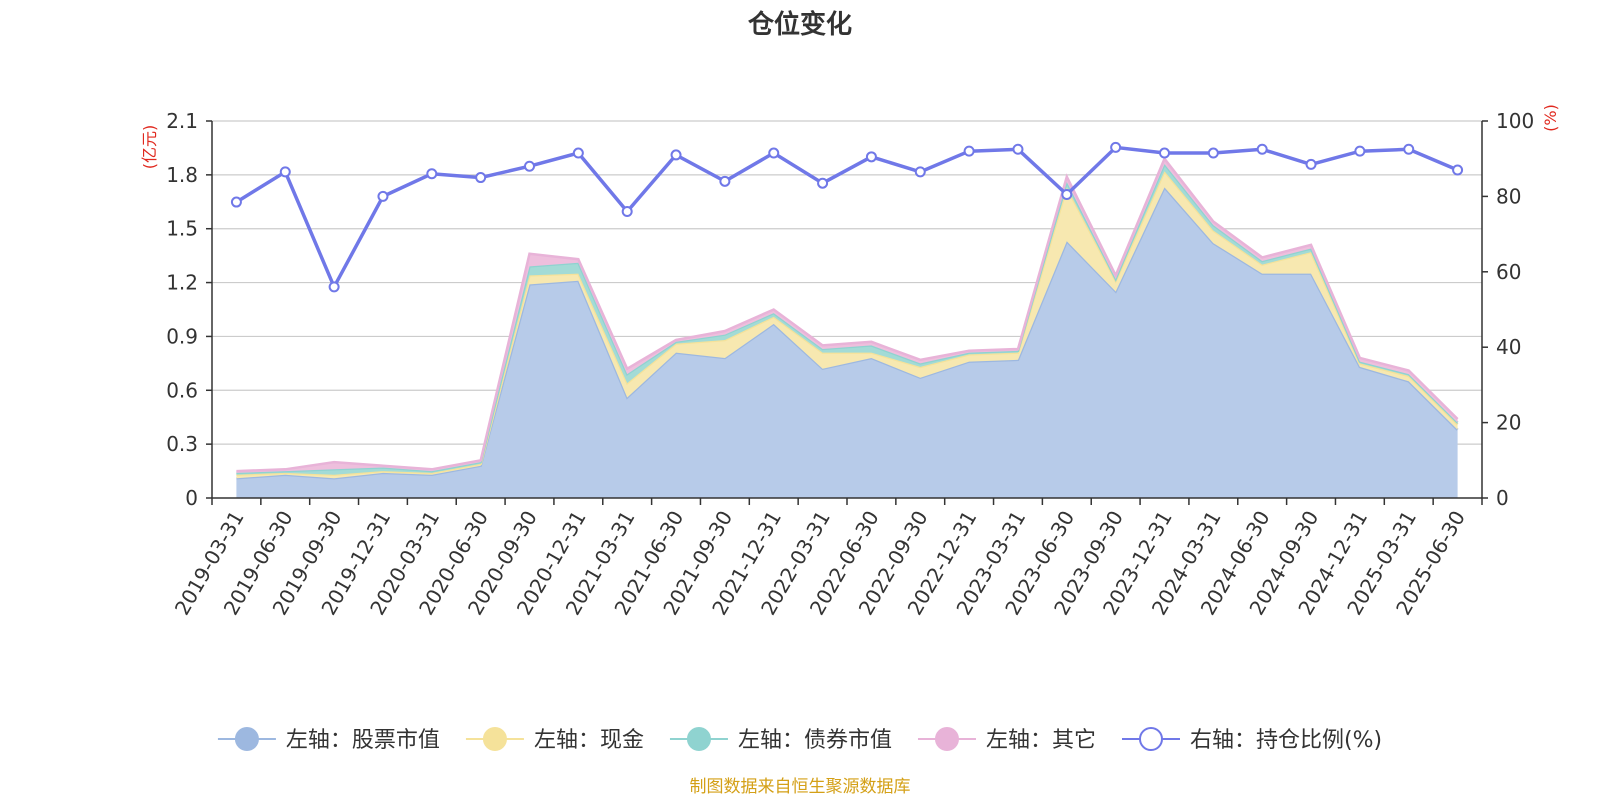 The width and height of the screenshot is (1600, 800). What do you see at coordinates (1041, 740) in the screenshot?
I see `legend-label: 左轴：其它` at bounding box center [1041, 740].